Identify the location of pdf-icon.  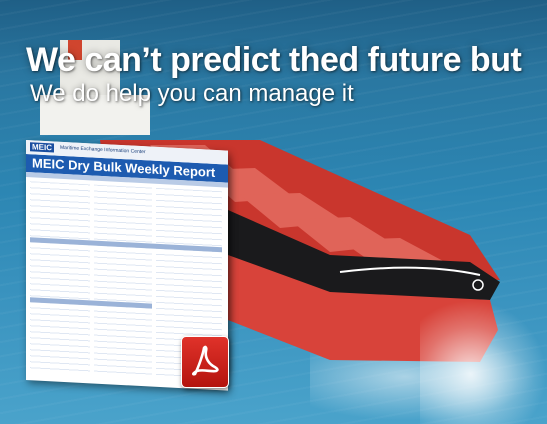
(205, 360).